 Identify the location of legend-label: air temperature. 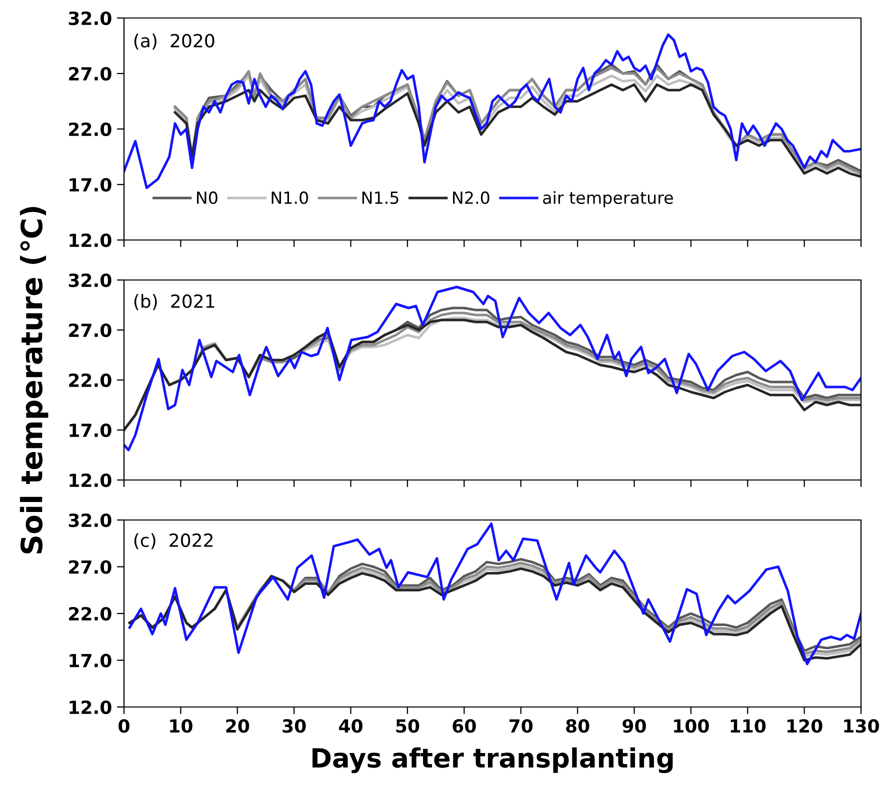
(608, 199).